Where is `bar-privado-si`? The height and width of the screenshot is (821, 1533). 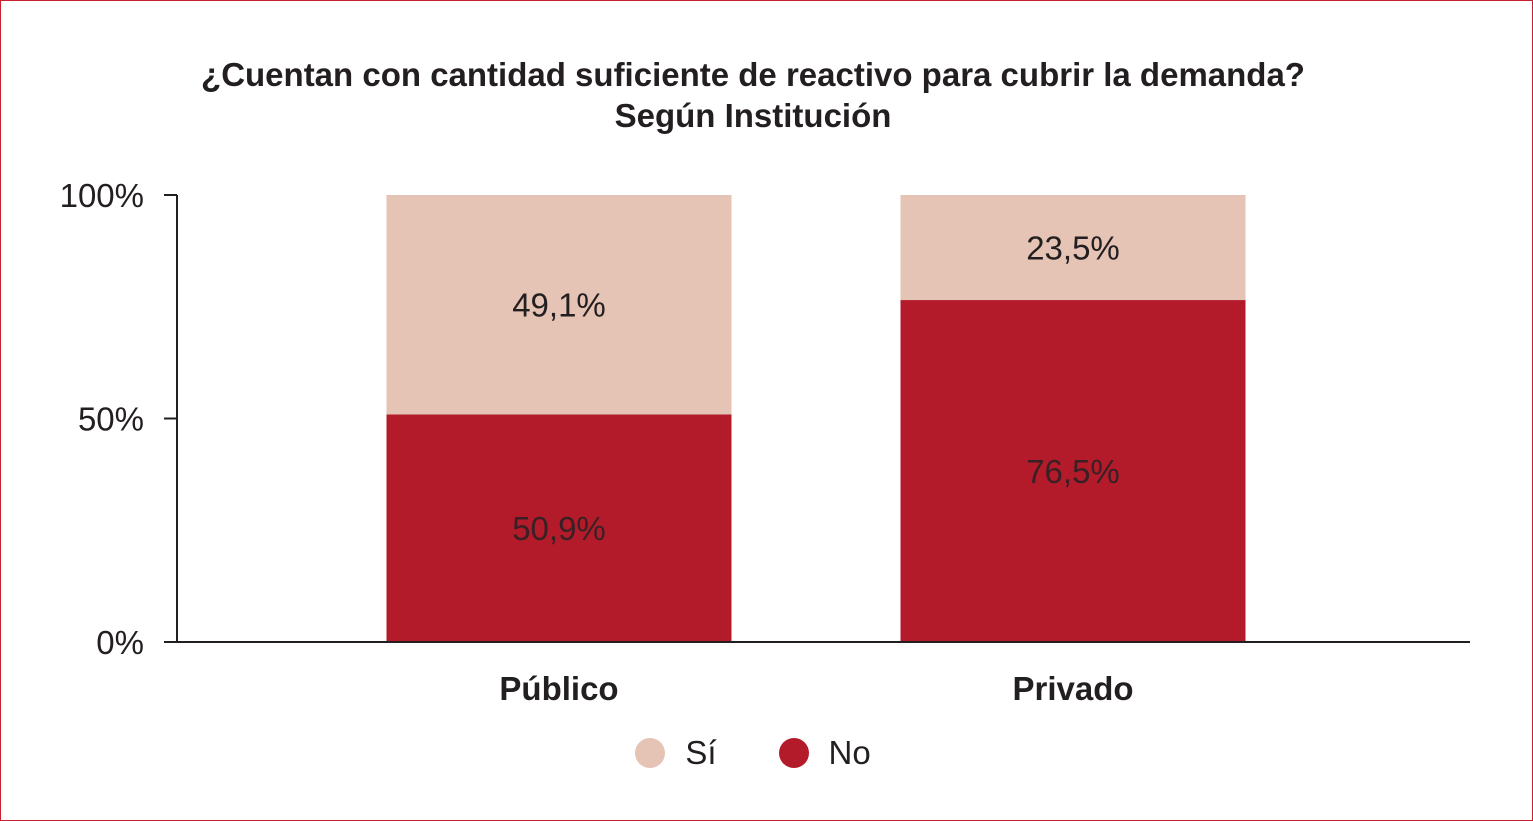
bar-privado-si is located at coordinates (1073, 248).